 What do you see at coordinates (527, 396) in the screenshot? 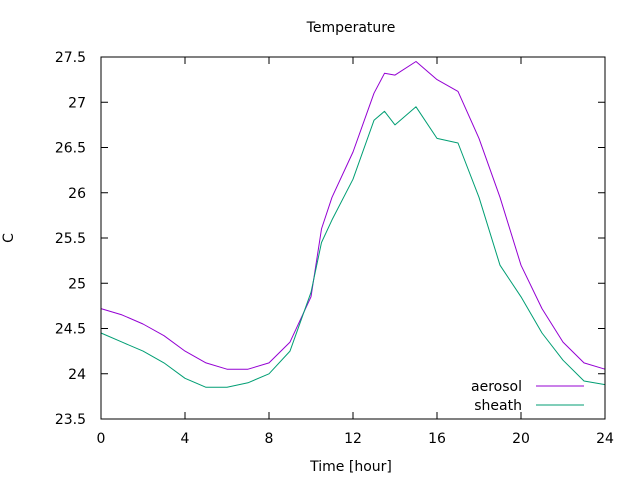
I see `legend: aerosol sheath` at bounding box center [527, 396].